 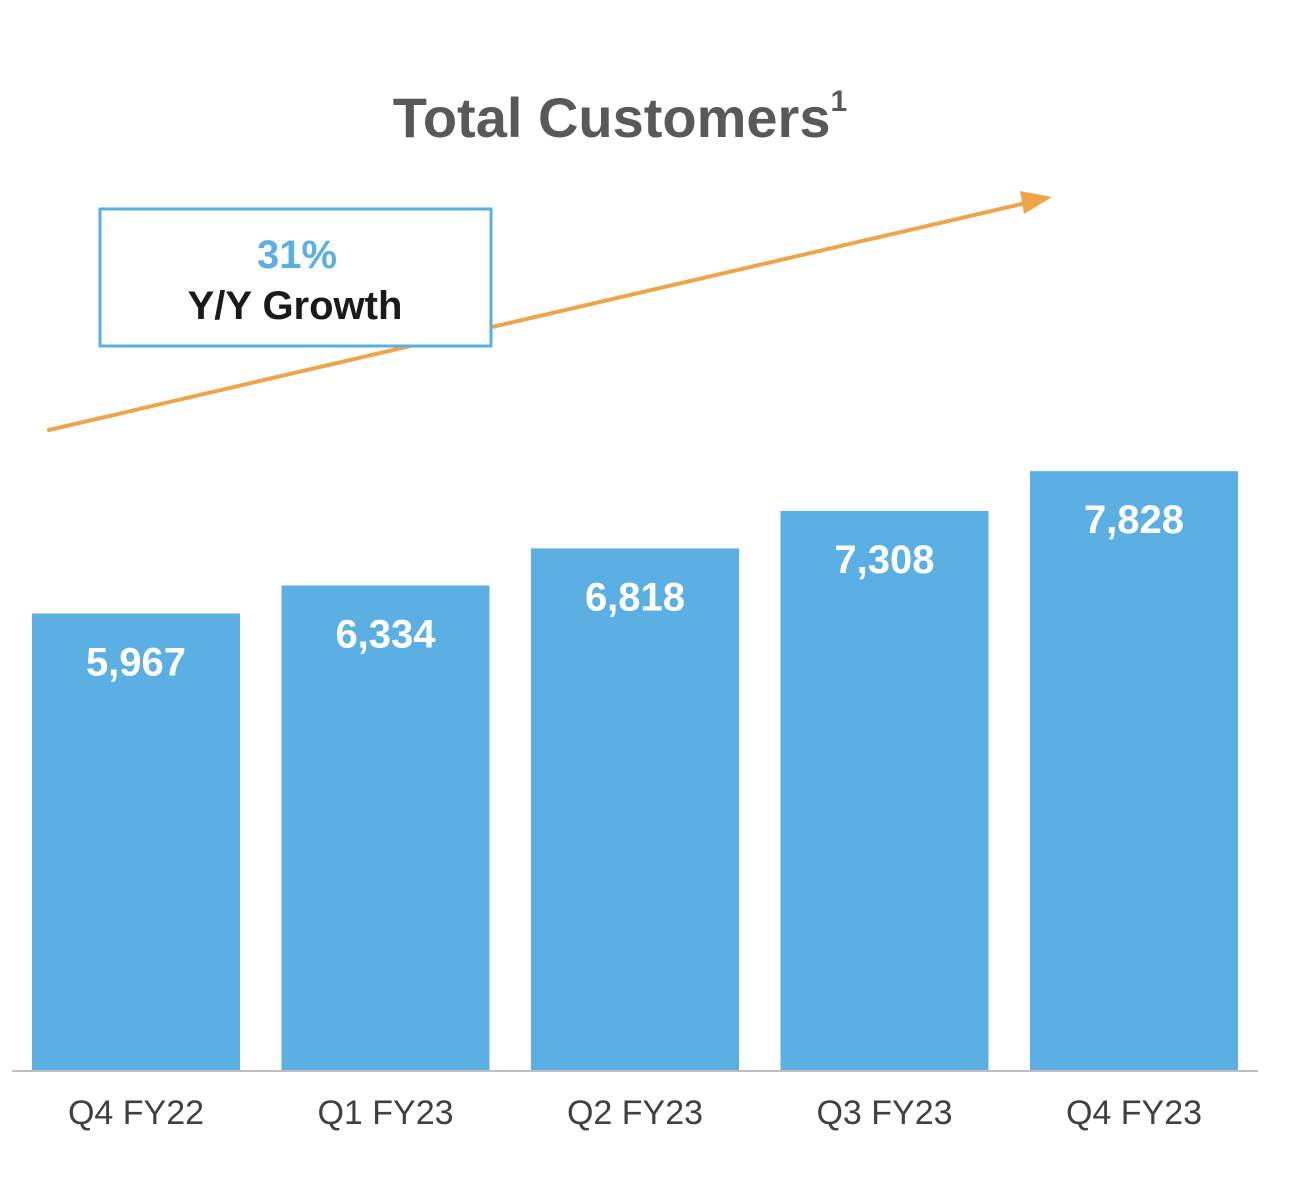 What do you see at coordinates (539, 316) in the screenshot?
I see `trend-arrow-line` at bounding box center [539, 316].